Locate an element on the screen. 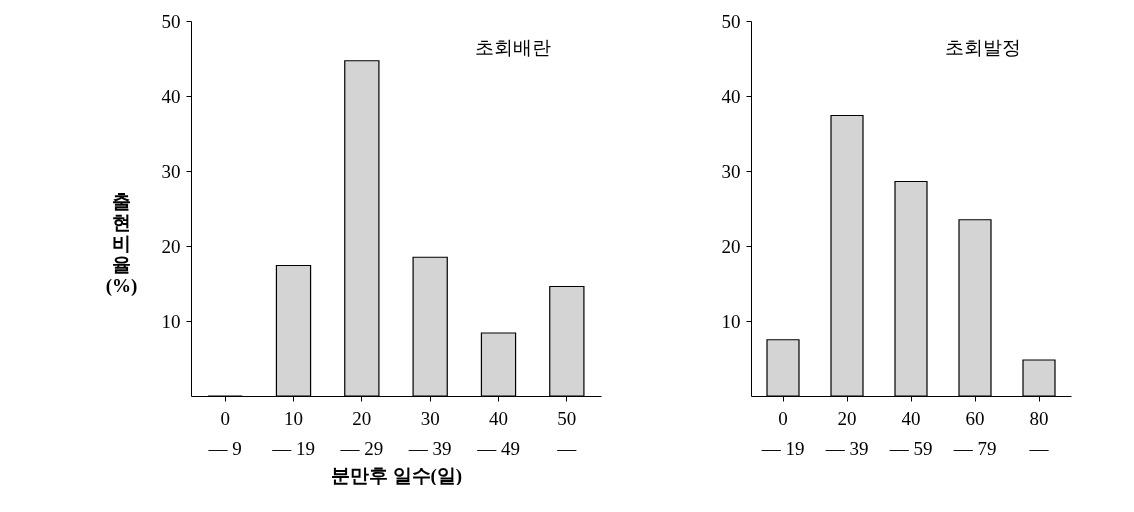  x-tick-label: 40 — 49 is located at coordinates (498, 433).